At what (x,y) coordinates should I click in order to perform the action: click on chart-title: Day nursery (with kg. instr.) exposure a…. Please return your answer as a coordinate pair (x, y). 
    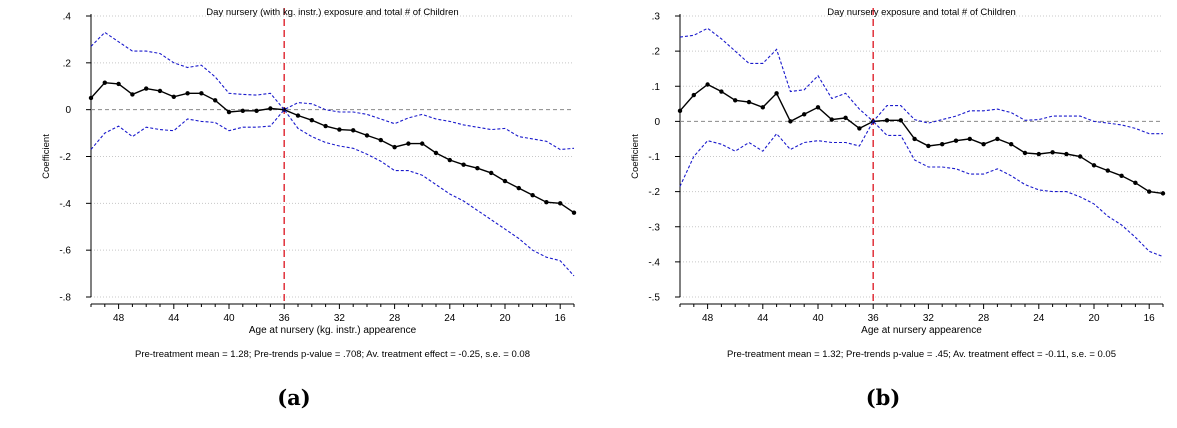
    Looking at the image, I should click on (332, 12).